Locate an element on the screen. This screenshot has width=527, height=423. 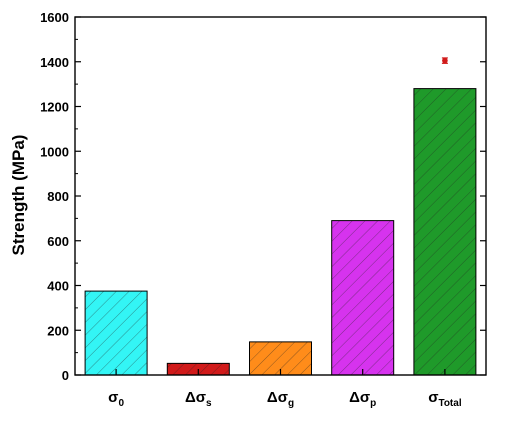
x-tick-label-2: Δσg is located at coordinates (280, 399).